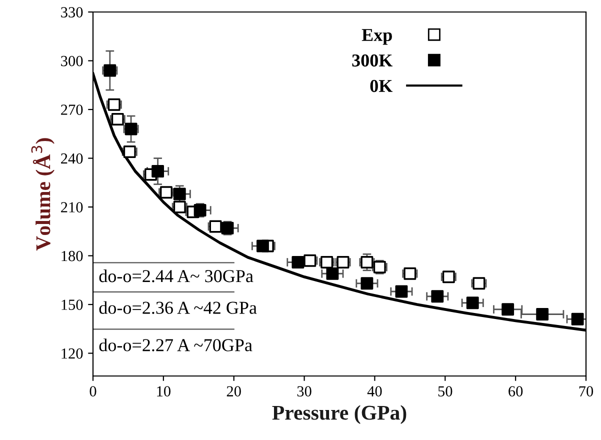 This screenshot has height=440, width=601. Describe the element at coordinates (72, 353) in the screenshot. I see `y-tick-label: 120` at that location.